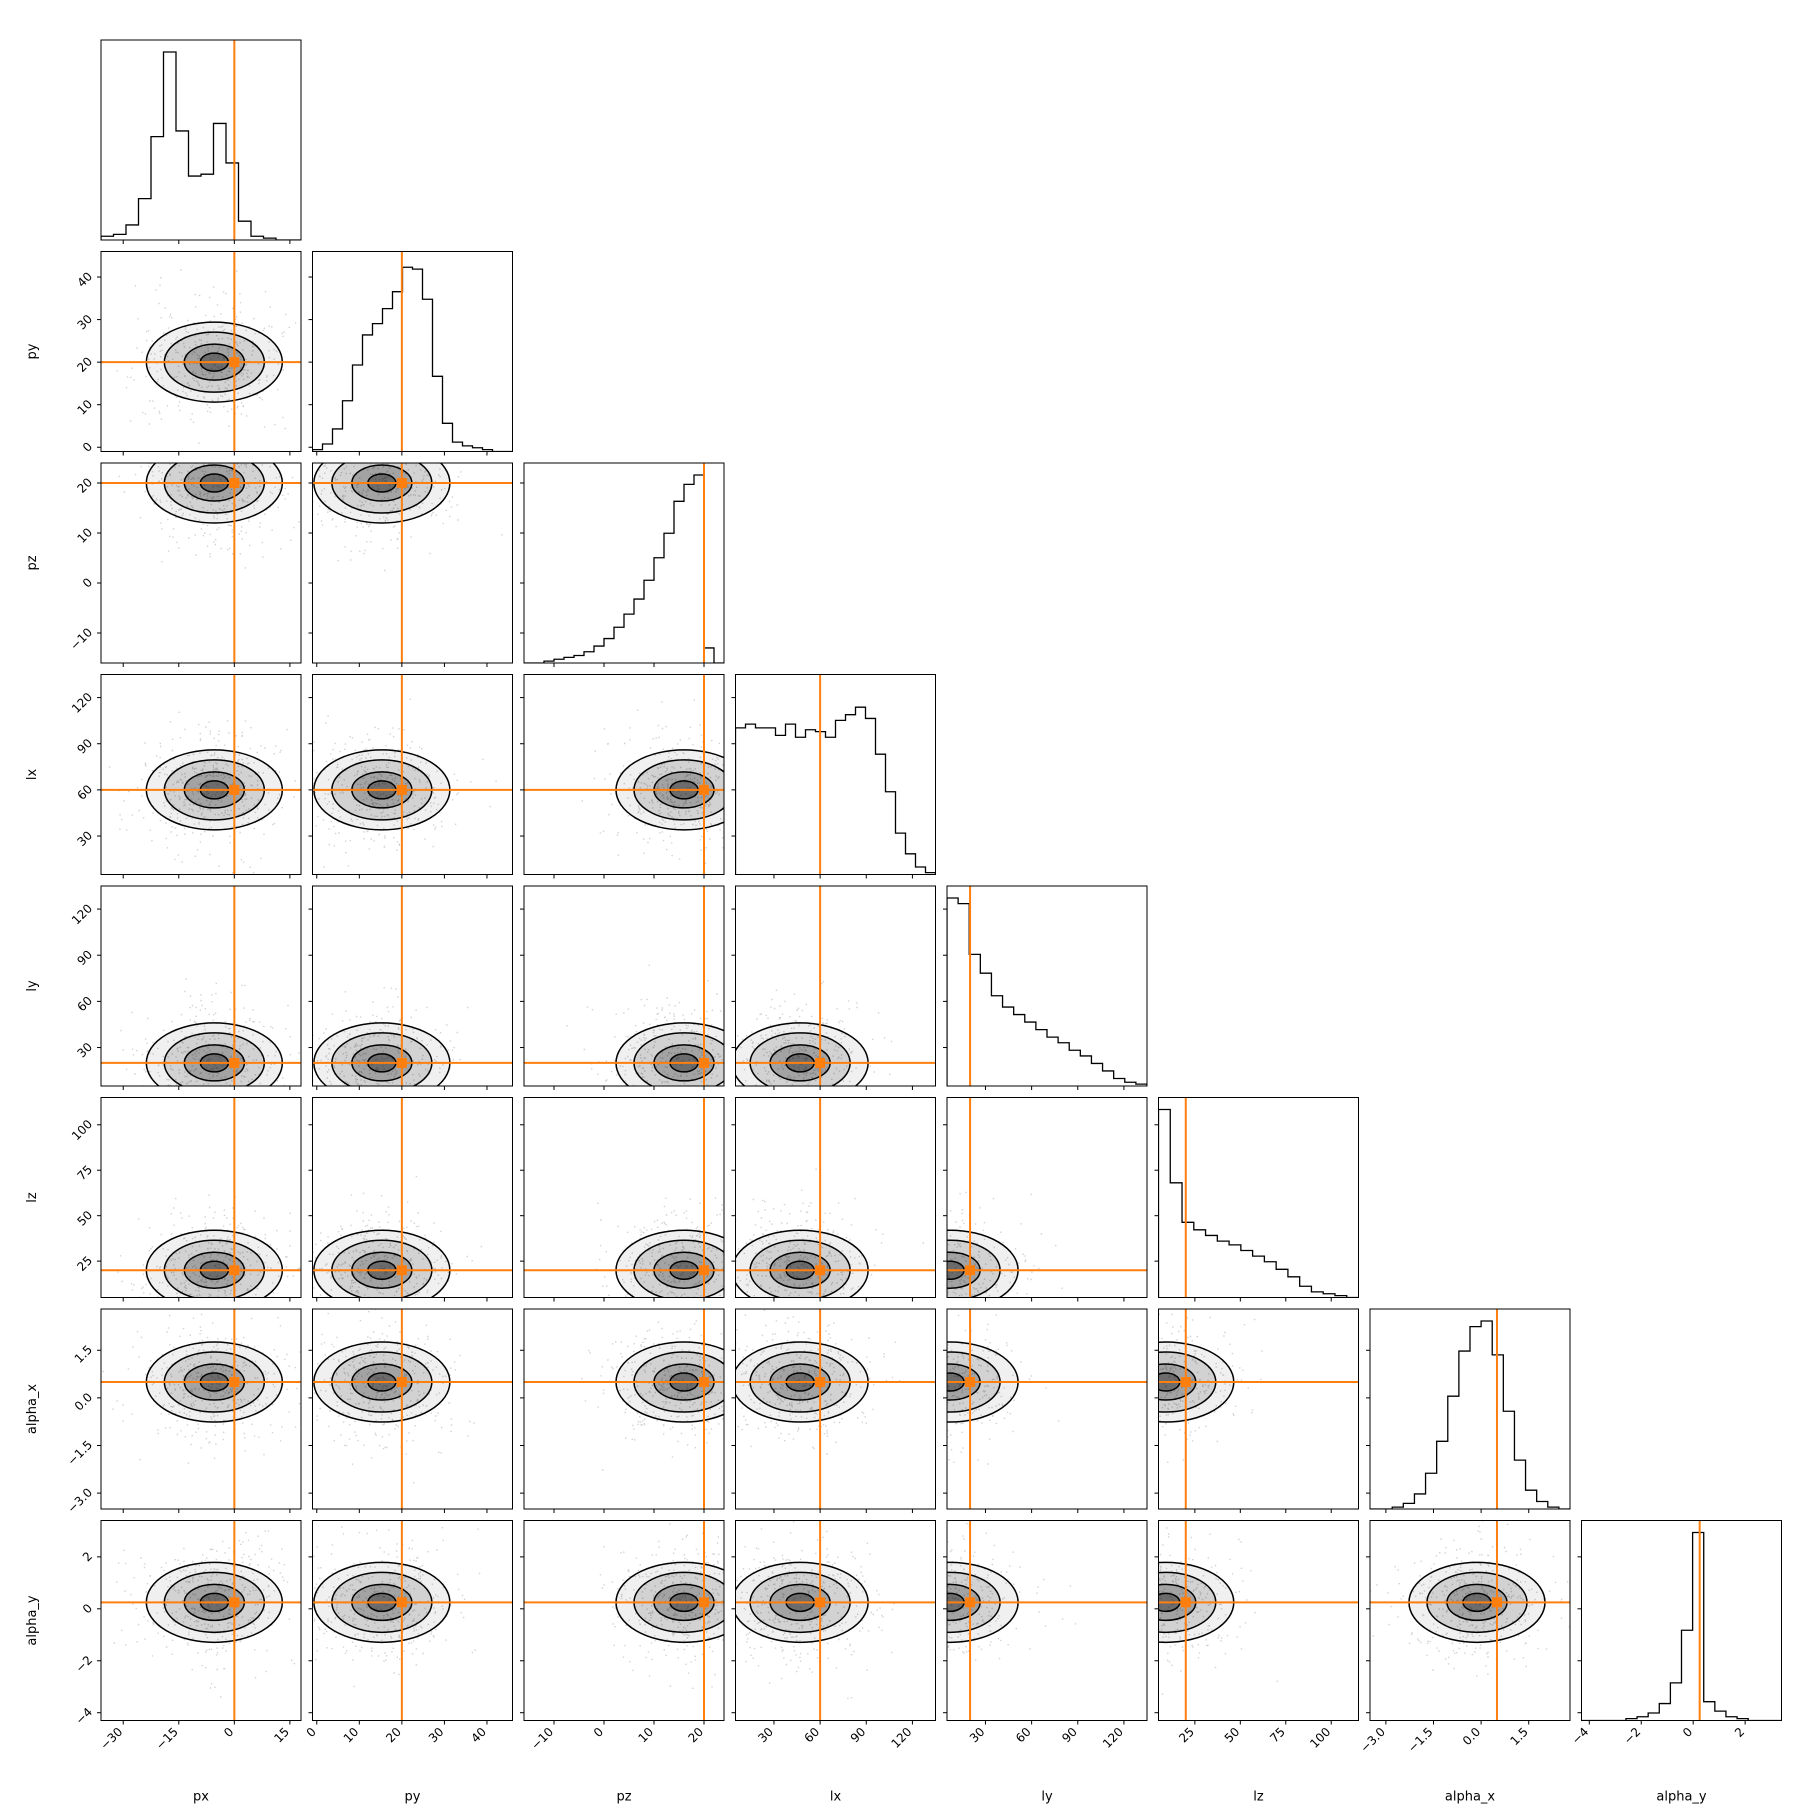 The height and width of the screenshot is (1809, 1809). I want to click on panel-ly-px: 30 60 90 120, so click(185, 987).